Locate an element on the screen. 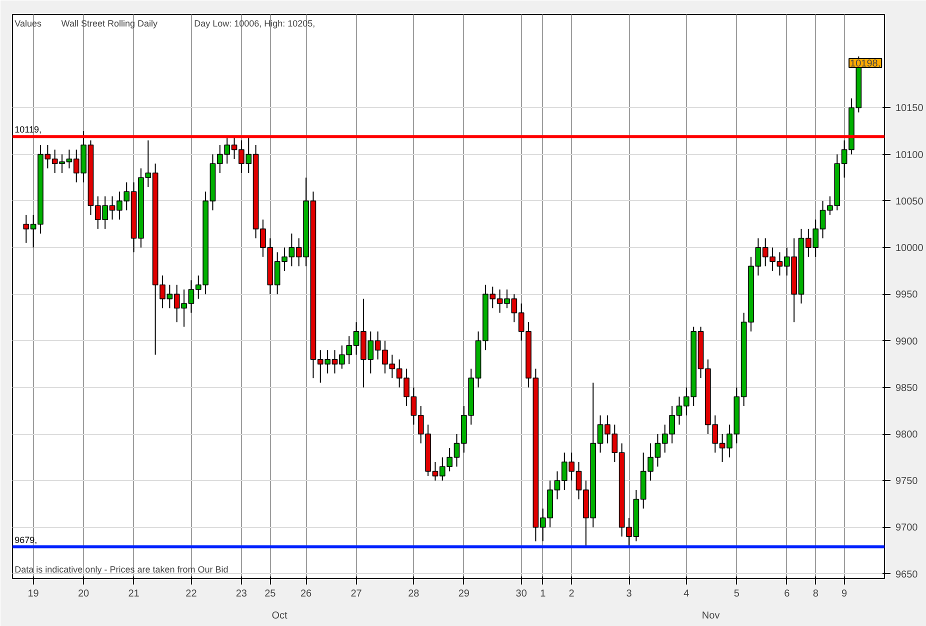  y-tick-label: 9650 is located at coordinates (907, 574).